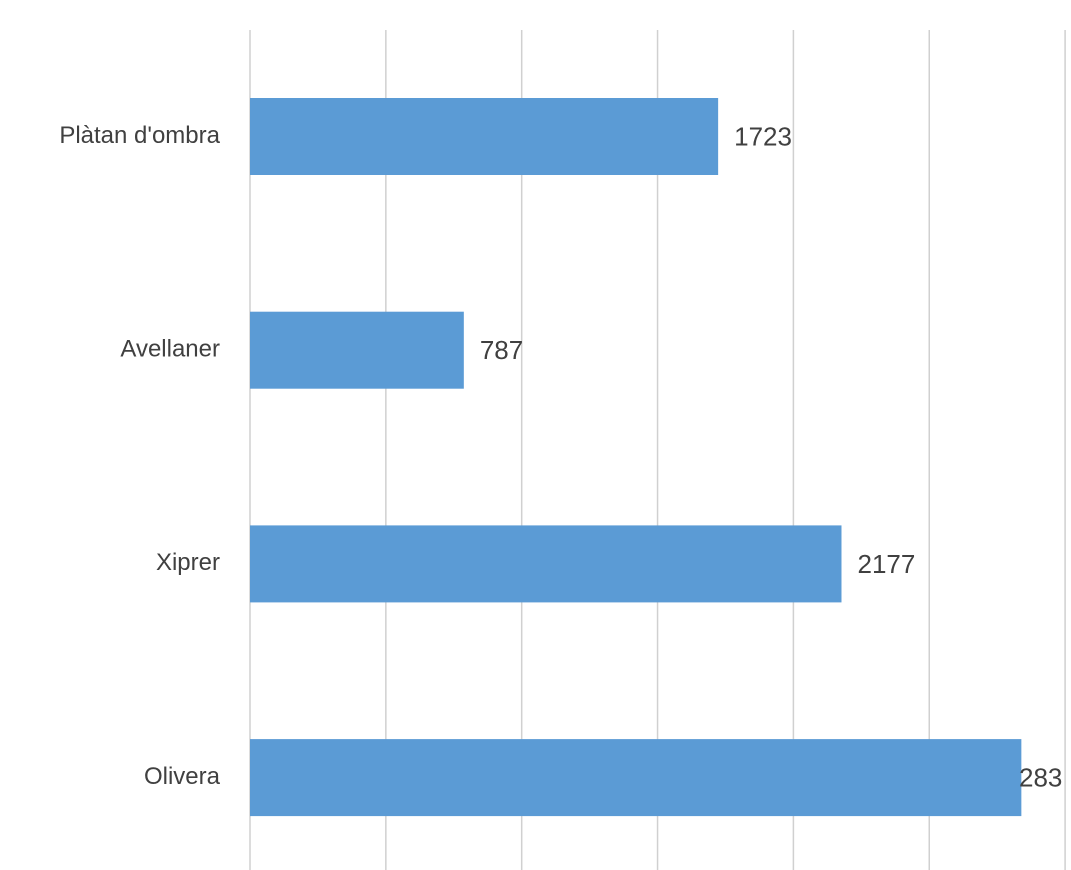 The width and height of the screenshot is (1071, 870). I want to click on data-label: 787, so click(501, 350).